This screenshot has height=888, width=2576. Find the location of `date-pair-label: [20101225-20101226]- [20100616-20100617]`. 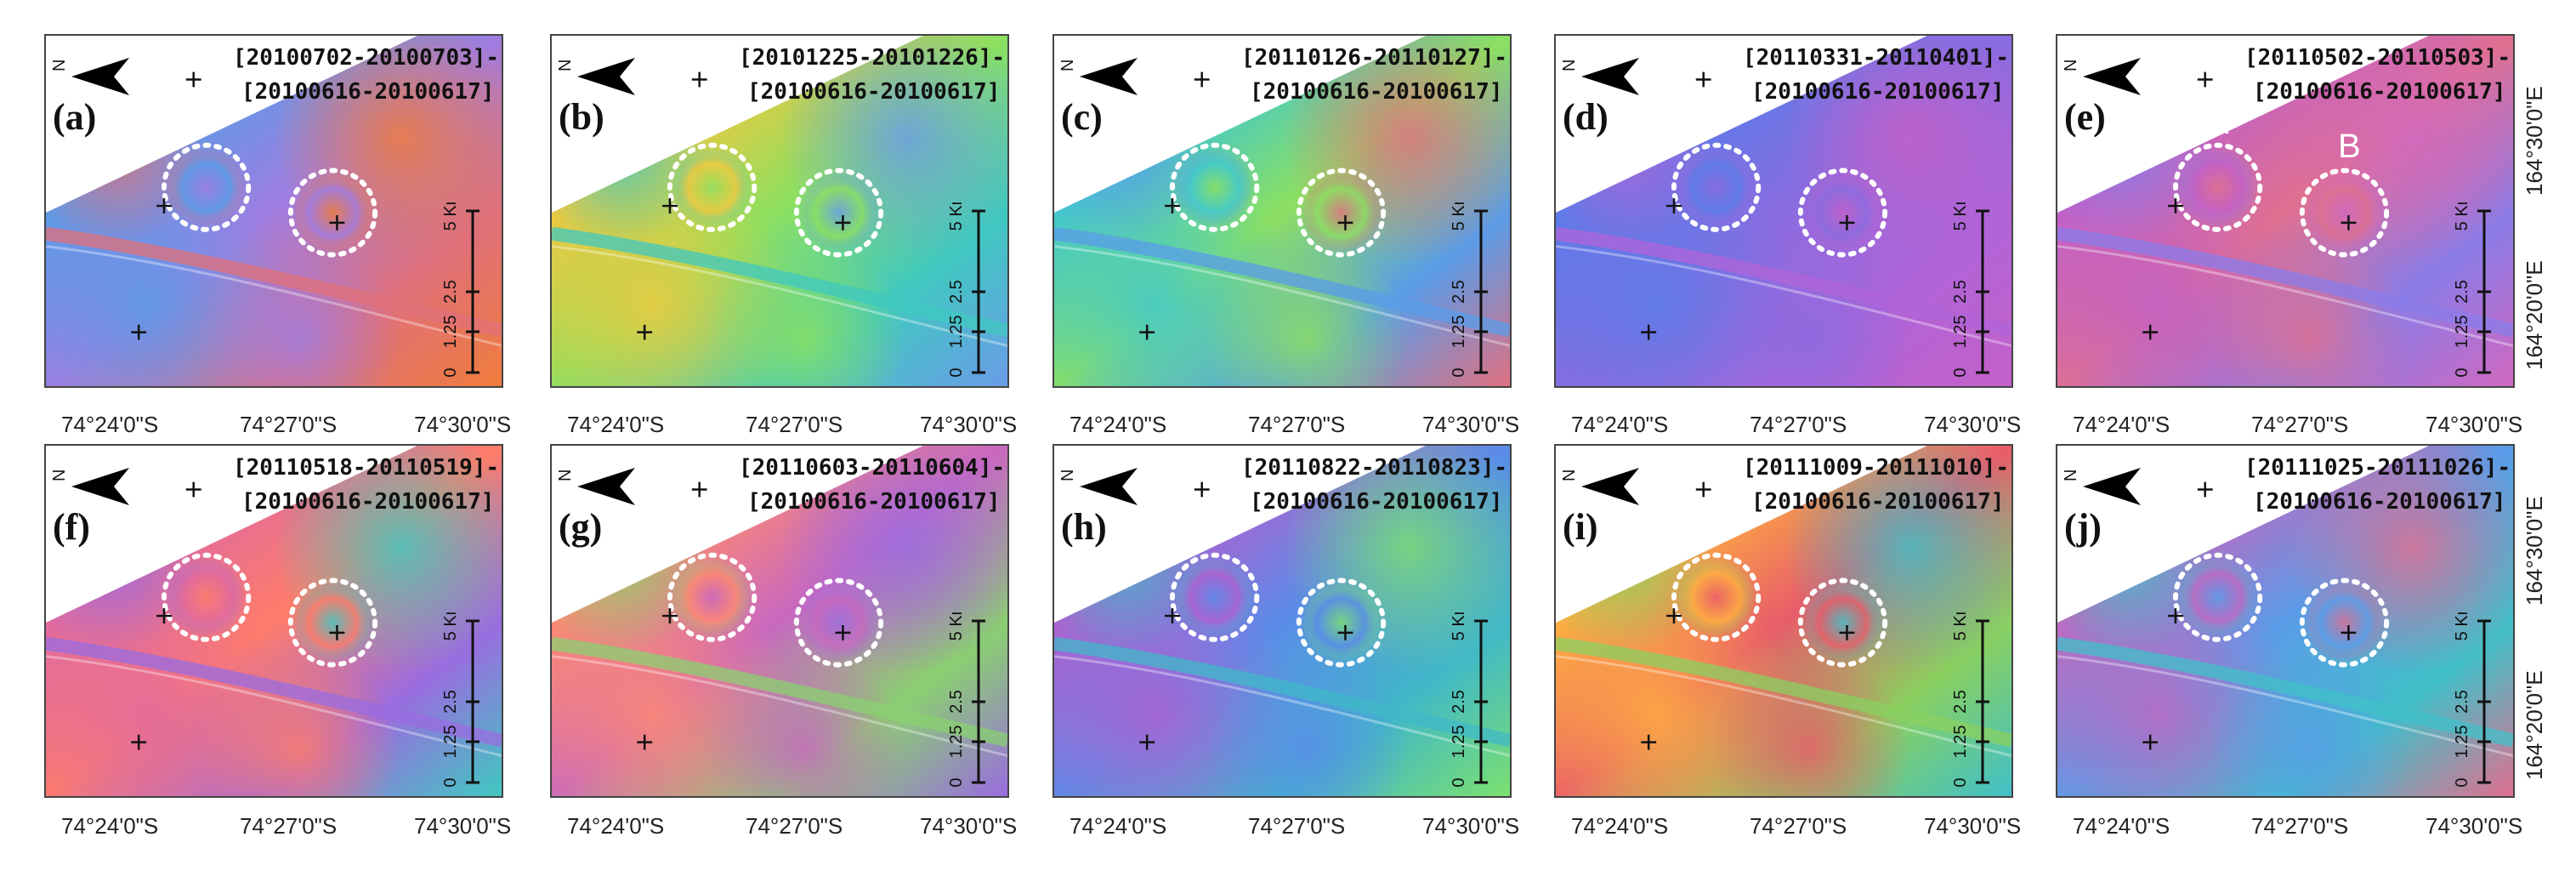

date-pair-label: [20101225-20101226]- [20100616-20100617] is located at coordinates (872, 75).